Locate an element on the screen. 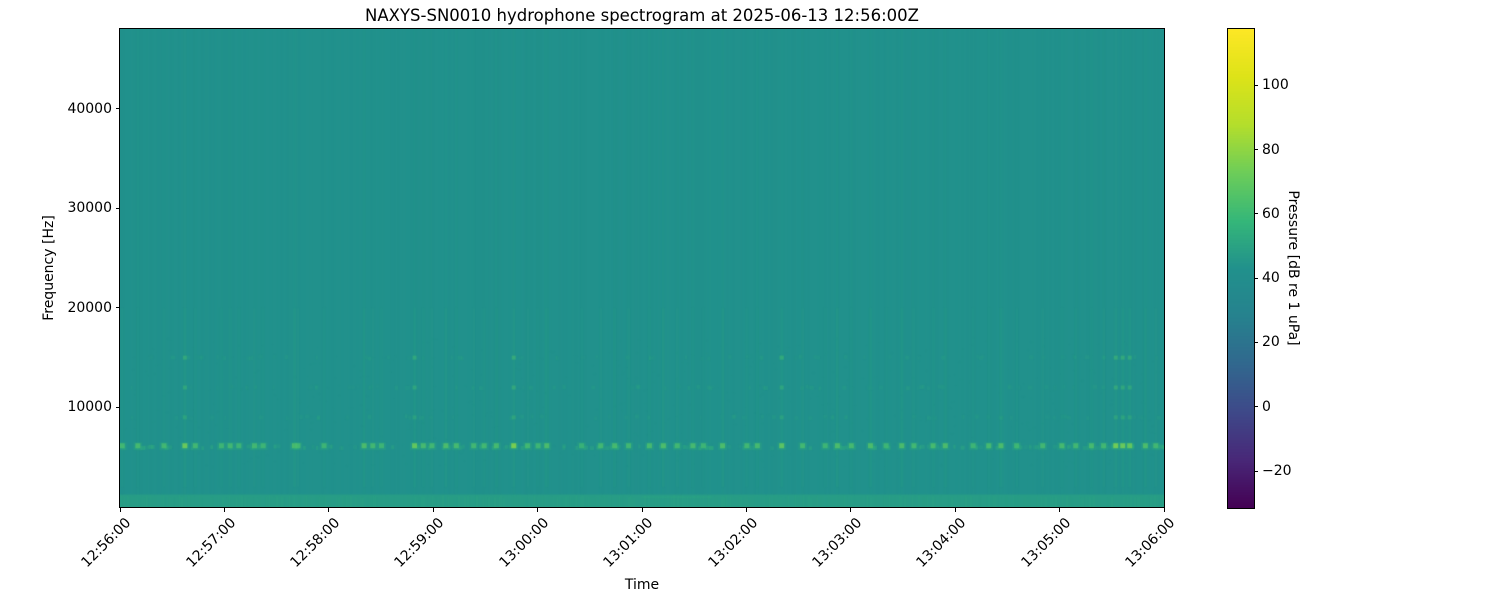 The width and height of the screenshot is (1500, 600). colorbar-tick-label: 0 is located at coordinates (1266, 406).